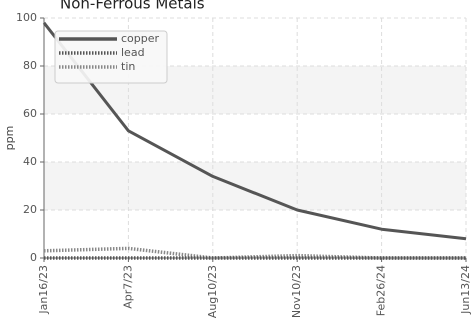  I want to click on legend-label-lead: lead, so click(133, 52).